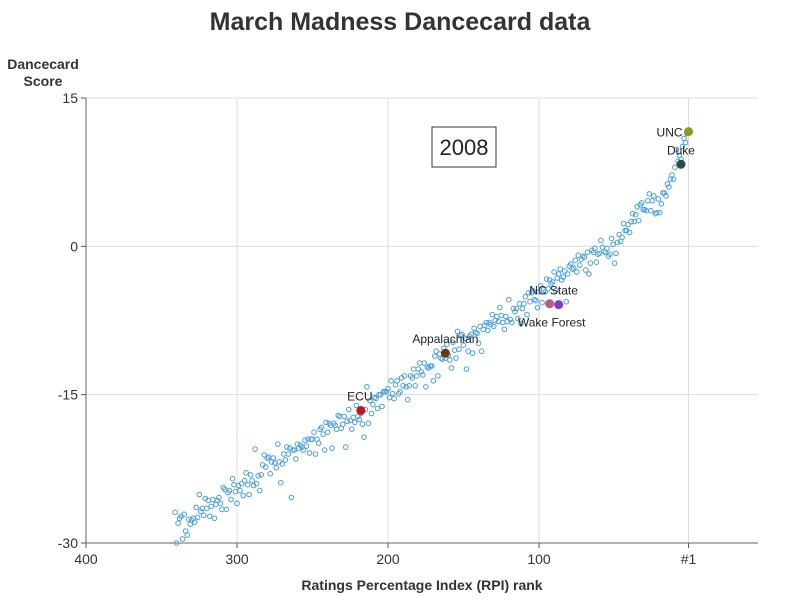 The width and height of the screenshot is (800, 600). I want to click on x-tick-label: 400, so click(86, 559).